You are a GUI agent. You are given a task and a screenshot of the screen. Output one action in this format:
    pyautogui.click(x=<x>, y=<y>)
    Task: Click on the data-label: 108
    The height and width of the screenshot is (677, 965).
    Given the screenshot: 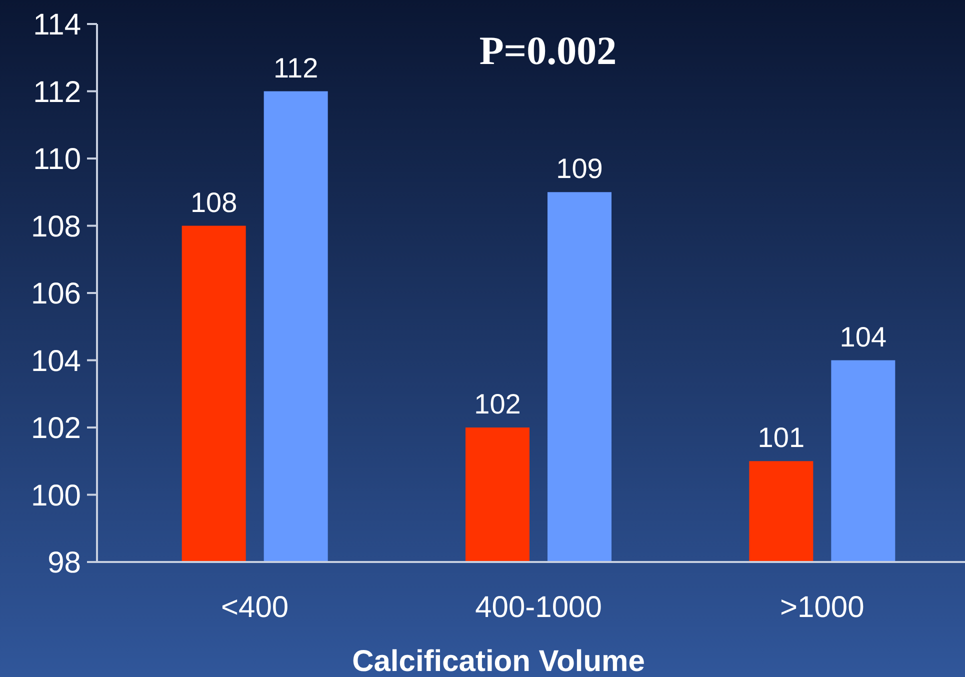 What is the action you would take?
    pyautogui.click(x=214, y=202)
    